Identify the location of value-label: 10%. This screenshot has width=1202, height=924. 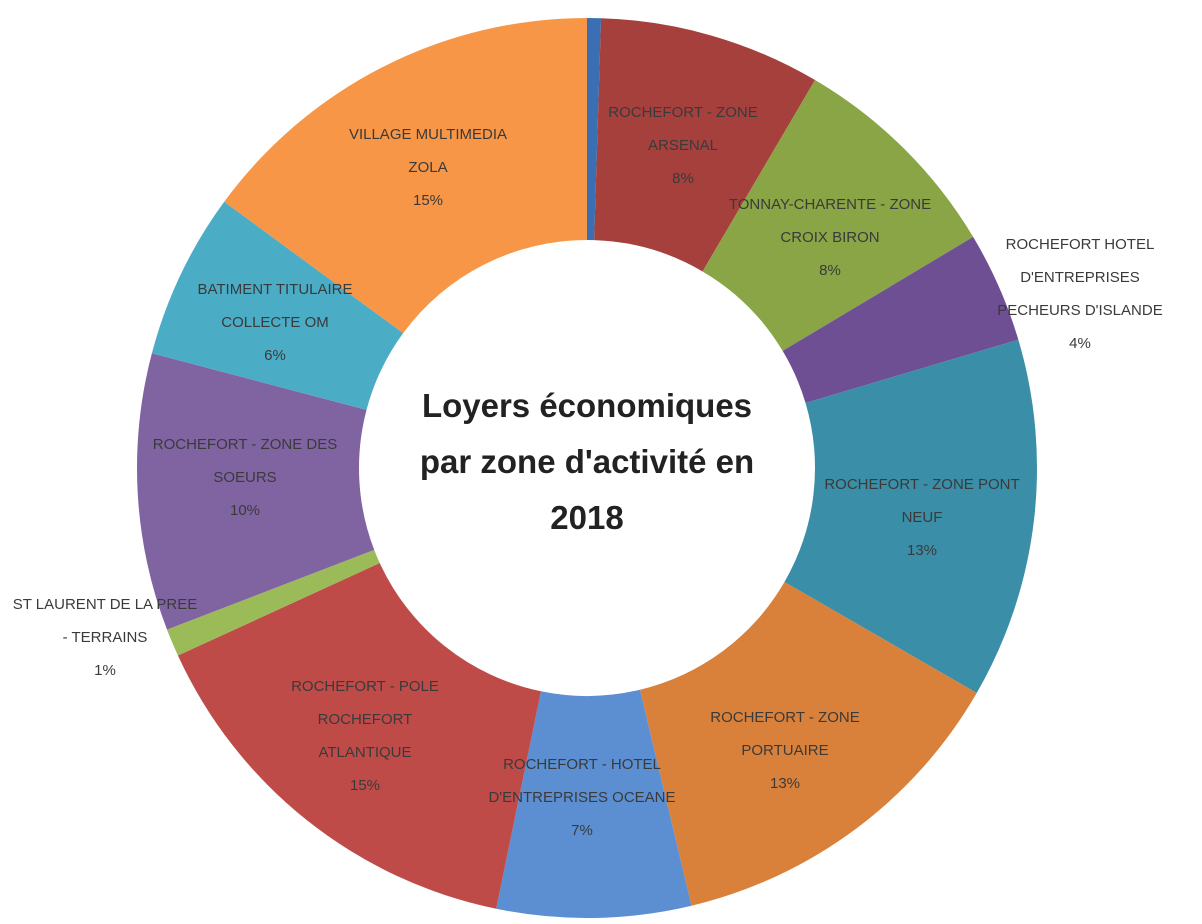
(245, 510).